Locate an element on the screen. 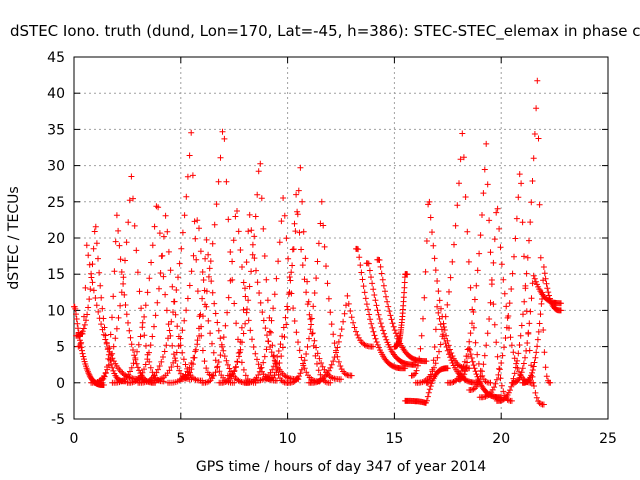  y-axis-label: dSTEC / TECUs is located at coordinates (14, 237).